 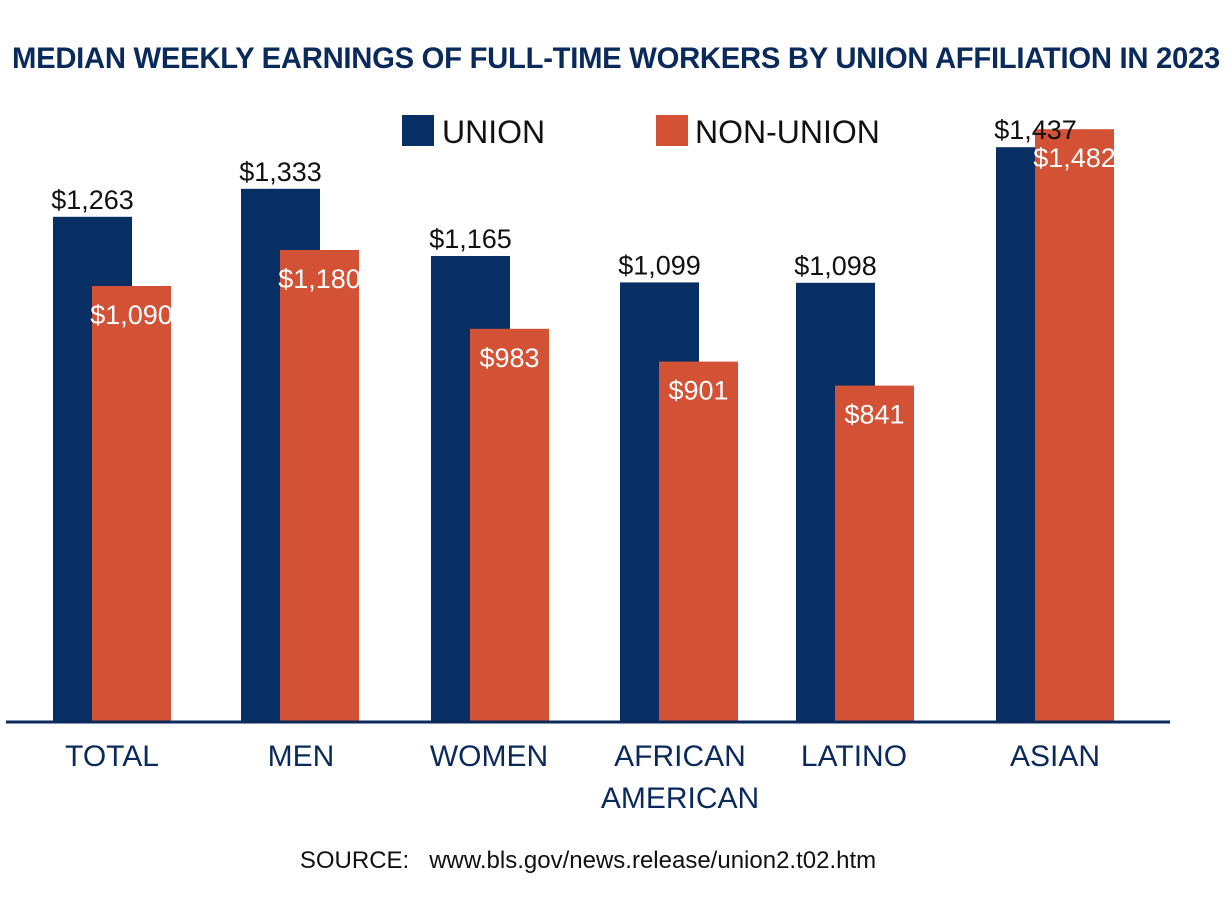 I want to click on value-label-non-union-women: $983, so click(x=509, y=358).